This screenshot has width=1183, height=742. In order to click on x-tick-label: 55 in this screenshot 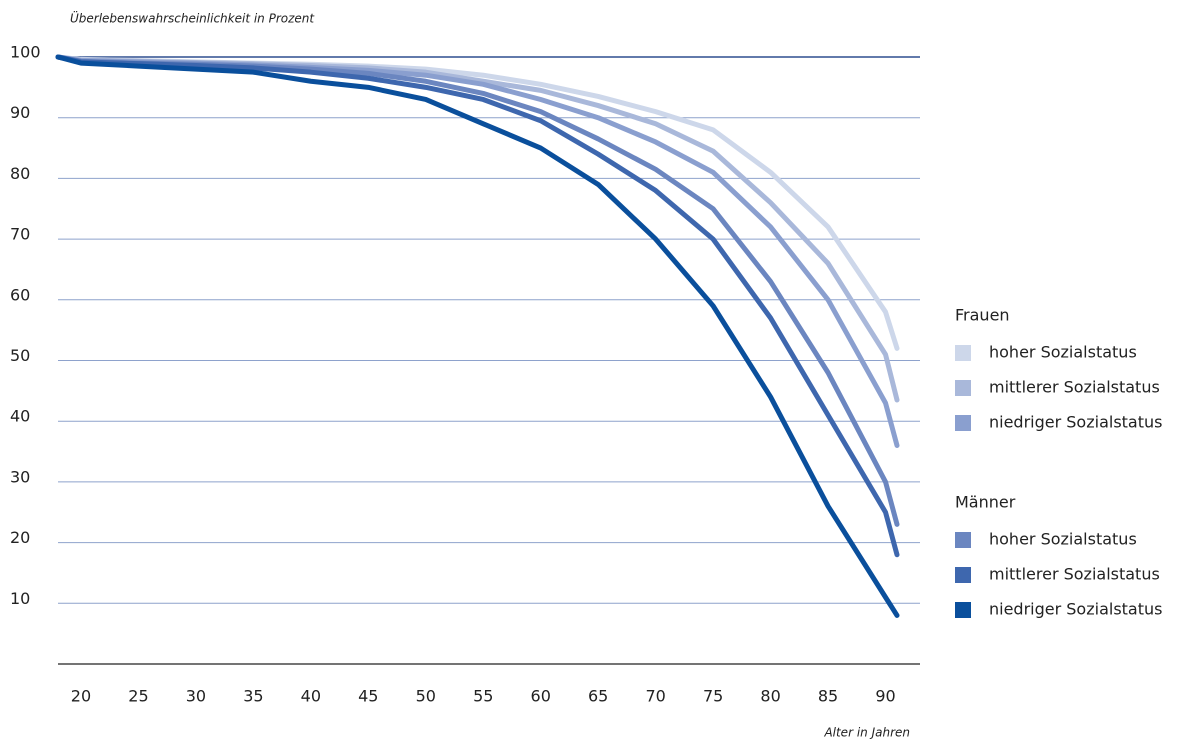, I will do `click(483, 696)`.